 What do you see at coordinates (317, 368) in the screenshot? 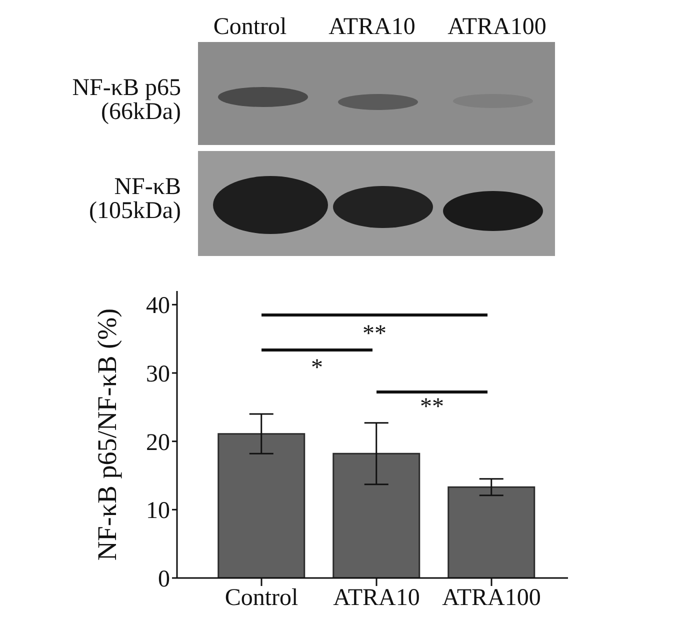
I see `annotation: *` at bounding box center [317, 368].